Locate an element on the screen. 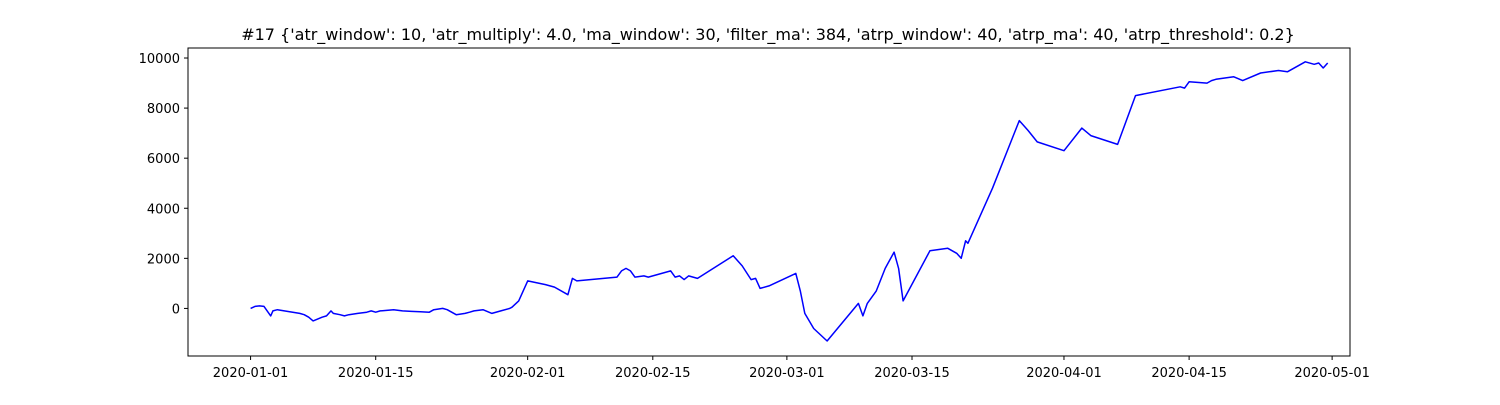 The image size is (1500, 405). y-tick-label: 4000 is located at coordinates (163, 209).